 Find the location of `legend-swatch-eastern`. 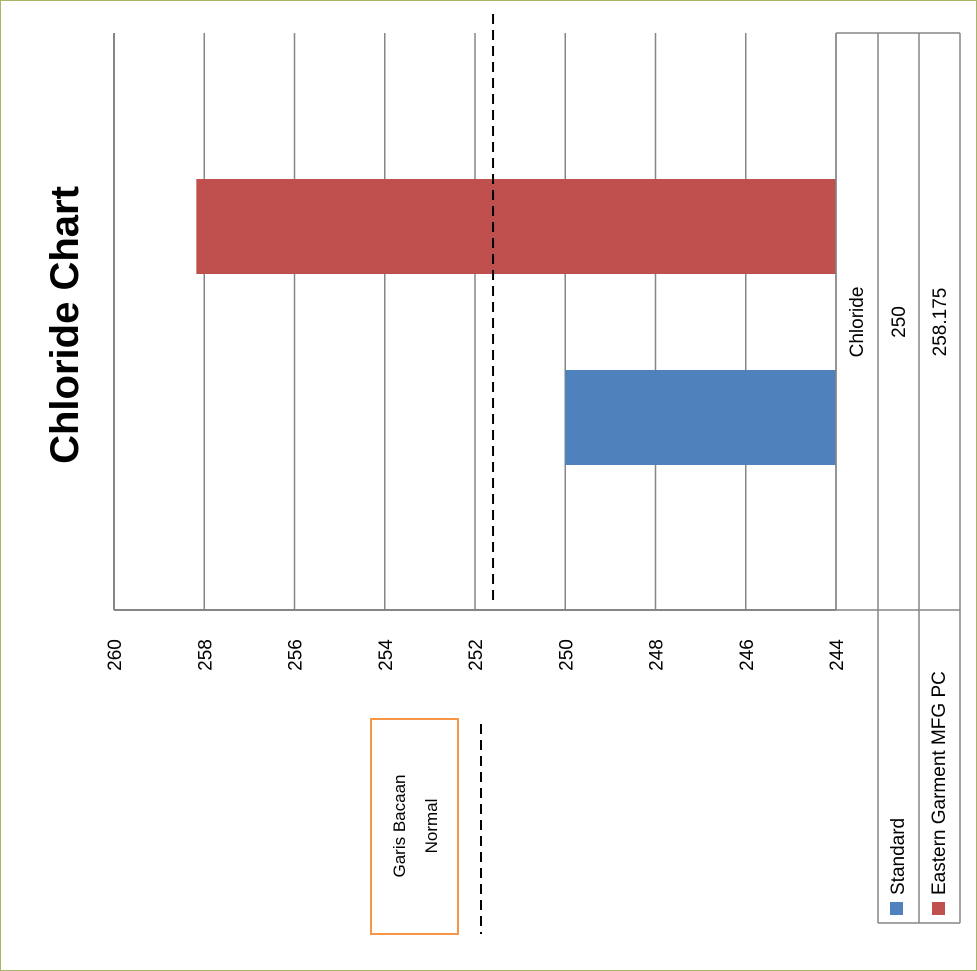

legend-swatch-eastern is located at coordinates (938, 908).